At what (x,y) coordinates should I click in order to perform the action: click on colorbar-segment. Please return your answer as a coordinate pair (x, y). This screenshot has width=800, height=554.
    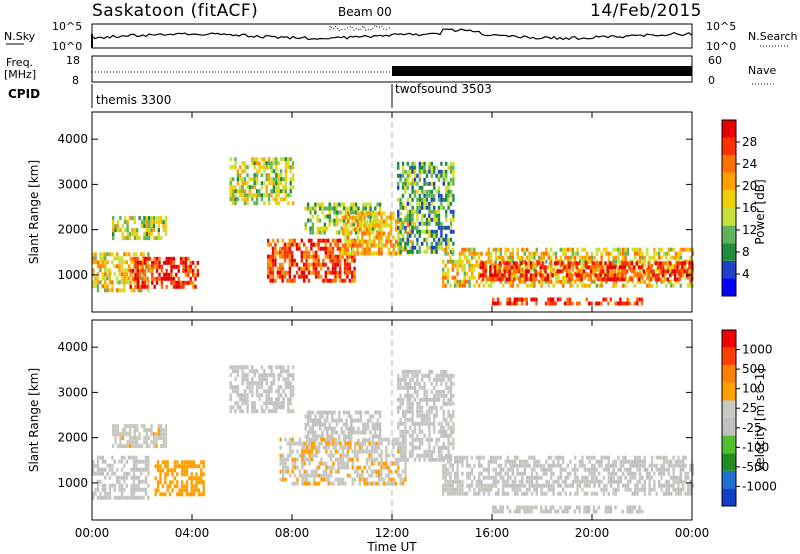
    Looking at the image, I should click on (729, 129).